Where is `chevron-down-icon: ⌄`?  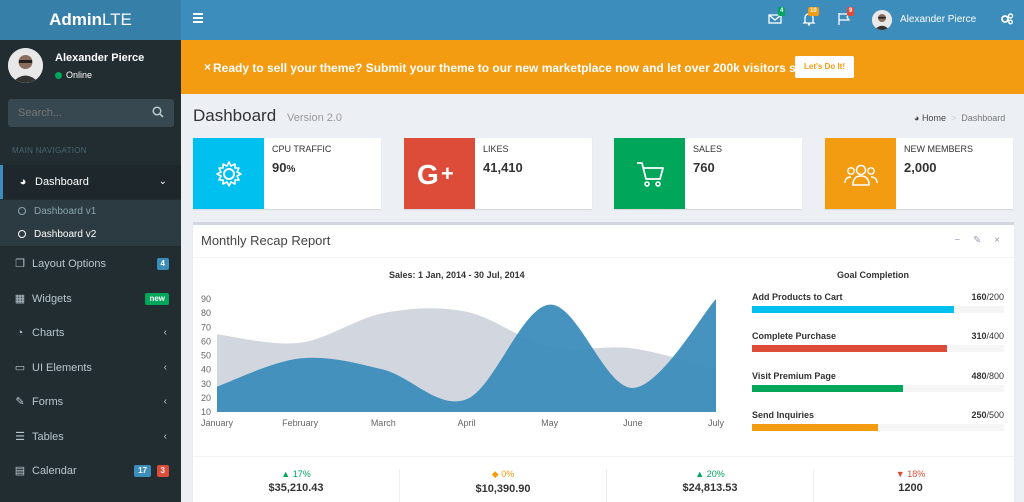 chevron-down-icon: ⌄ is located at coordinates (162, 181).